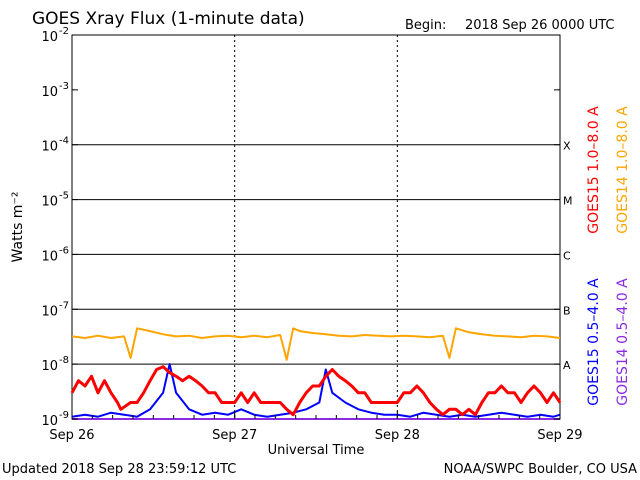  Describe the element at coordinates (425, 25) in the screenshot. I see `begin-label: Begin:` at that location.